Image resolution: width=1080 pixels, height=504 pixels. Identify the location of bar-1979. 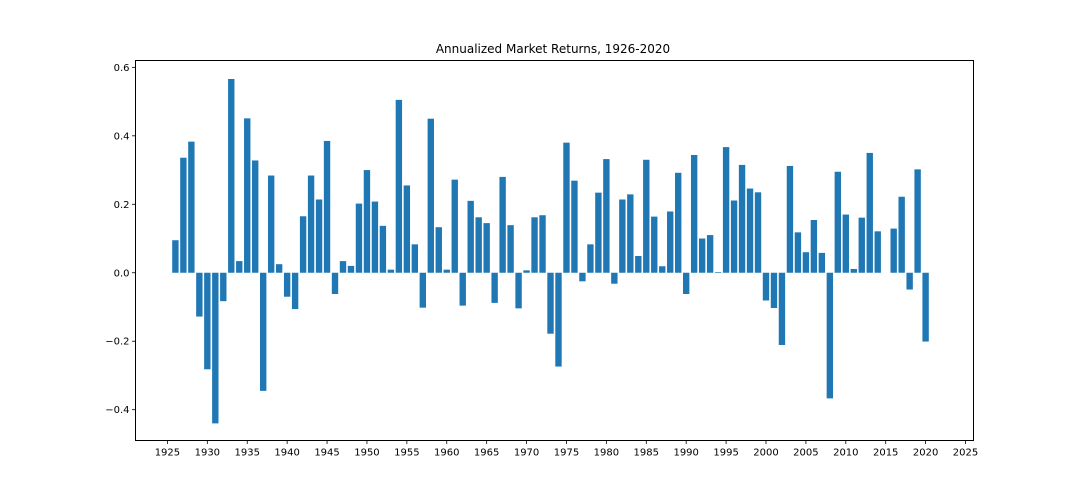
(598, 232).